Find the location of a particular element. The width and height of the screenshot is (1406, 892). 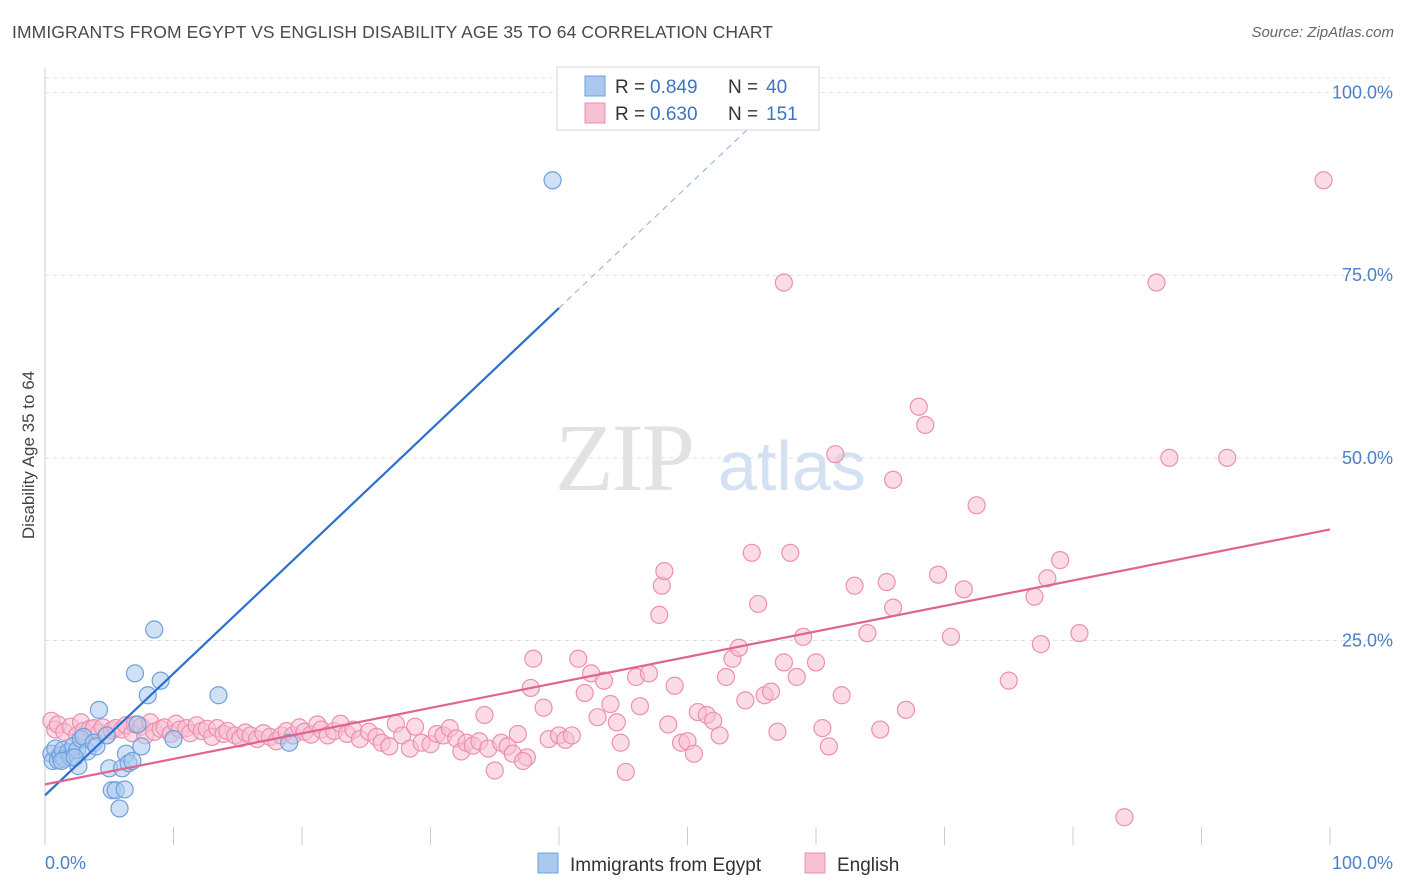

y-tick-label: 50.0% is located at coordinates (1367, 458).